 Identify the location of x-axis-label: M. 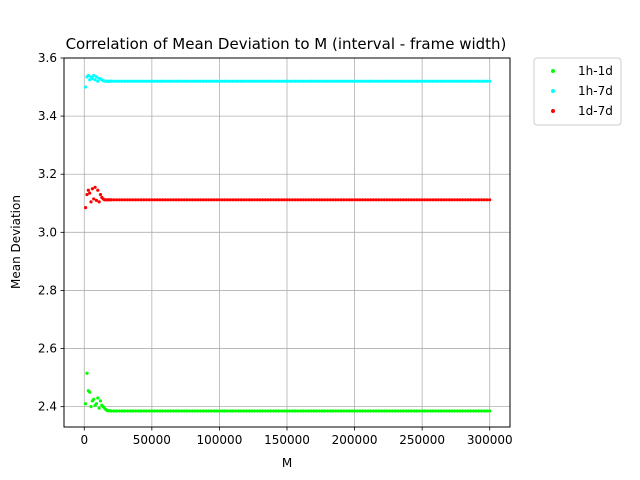
(287, 463).